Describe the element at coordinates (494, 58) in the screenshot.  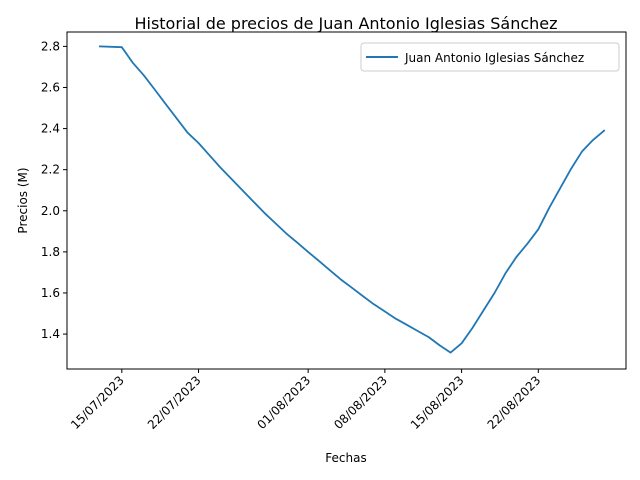
I see `legend-label: Juan Antonio Iglesias Sánchez` at that location.